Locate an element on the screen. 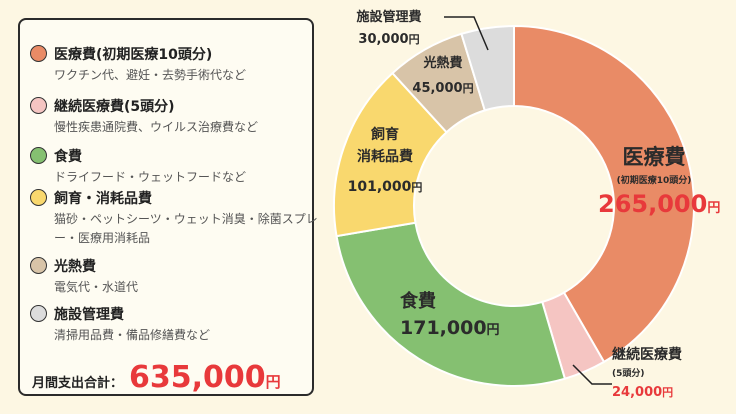 This screenshot has width=736, height=414. total-label: 月間支出合計： is located at coordinates (78, 383).